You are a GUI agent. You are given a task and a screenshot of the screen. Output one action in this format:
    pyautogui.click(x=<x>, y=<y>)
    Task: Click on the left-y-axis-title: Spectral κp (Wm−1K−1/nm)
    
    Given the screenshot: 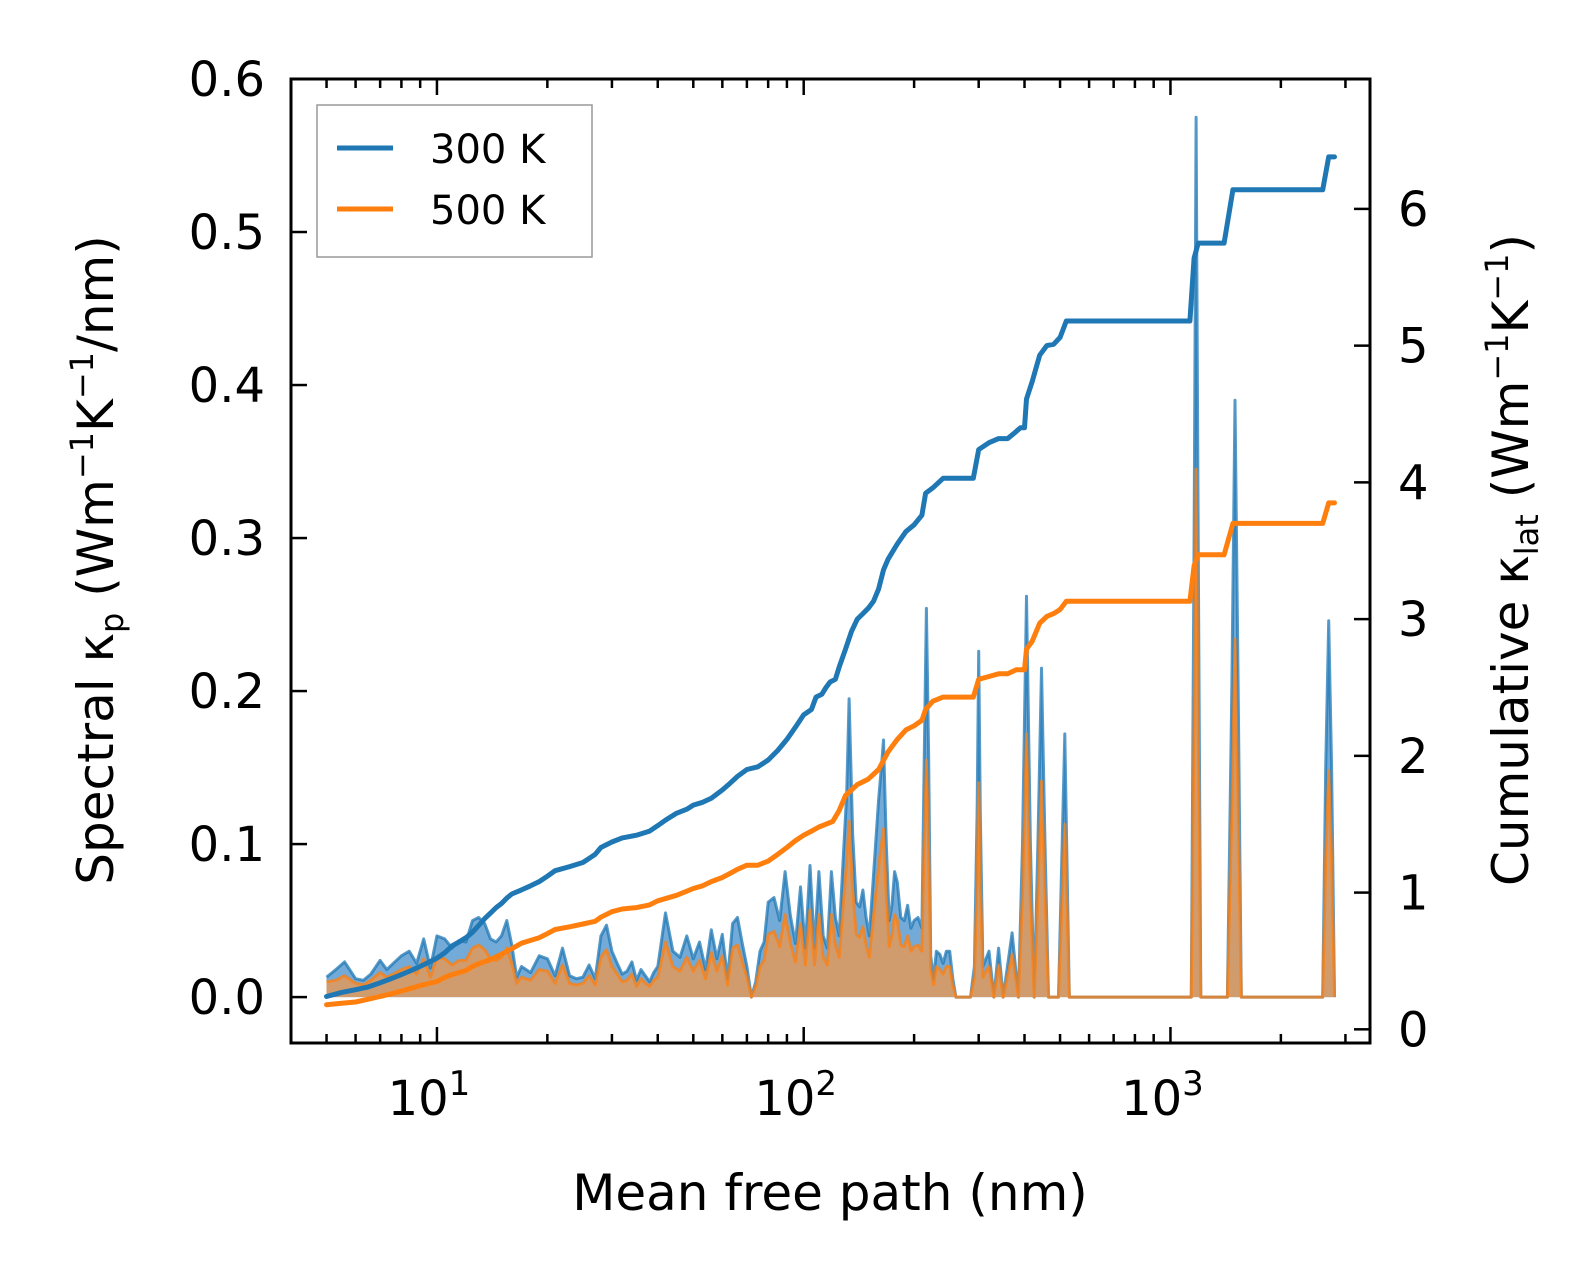 What is the action you would take?
    pyautogui.click(x=97, y=560)
    